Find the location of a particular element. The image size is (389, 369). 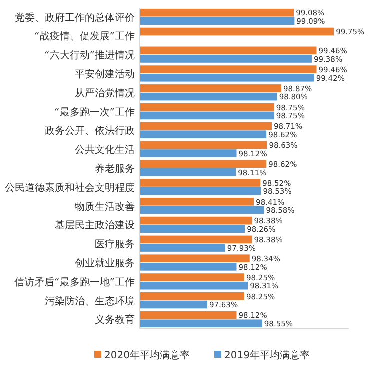

y-tick-label: 从严治党情况 is located at coordinates (105, 93).